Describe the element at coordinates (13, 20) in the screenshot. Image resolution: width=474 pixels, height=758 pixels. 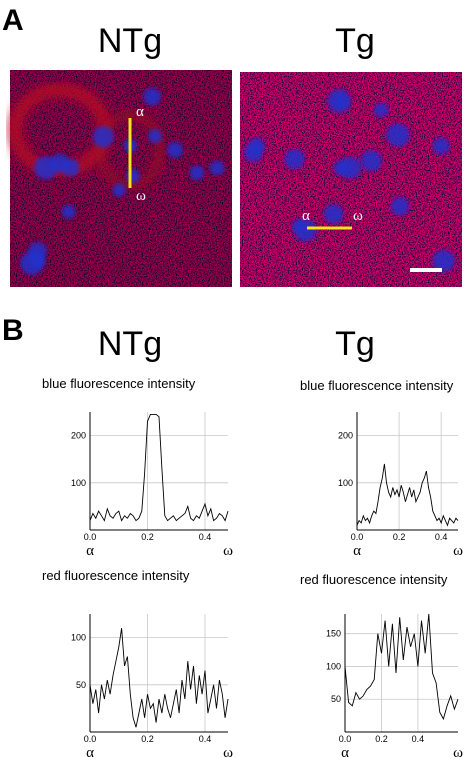
I see `panel-label: A` at that location.